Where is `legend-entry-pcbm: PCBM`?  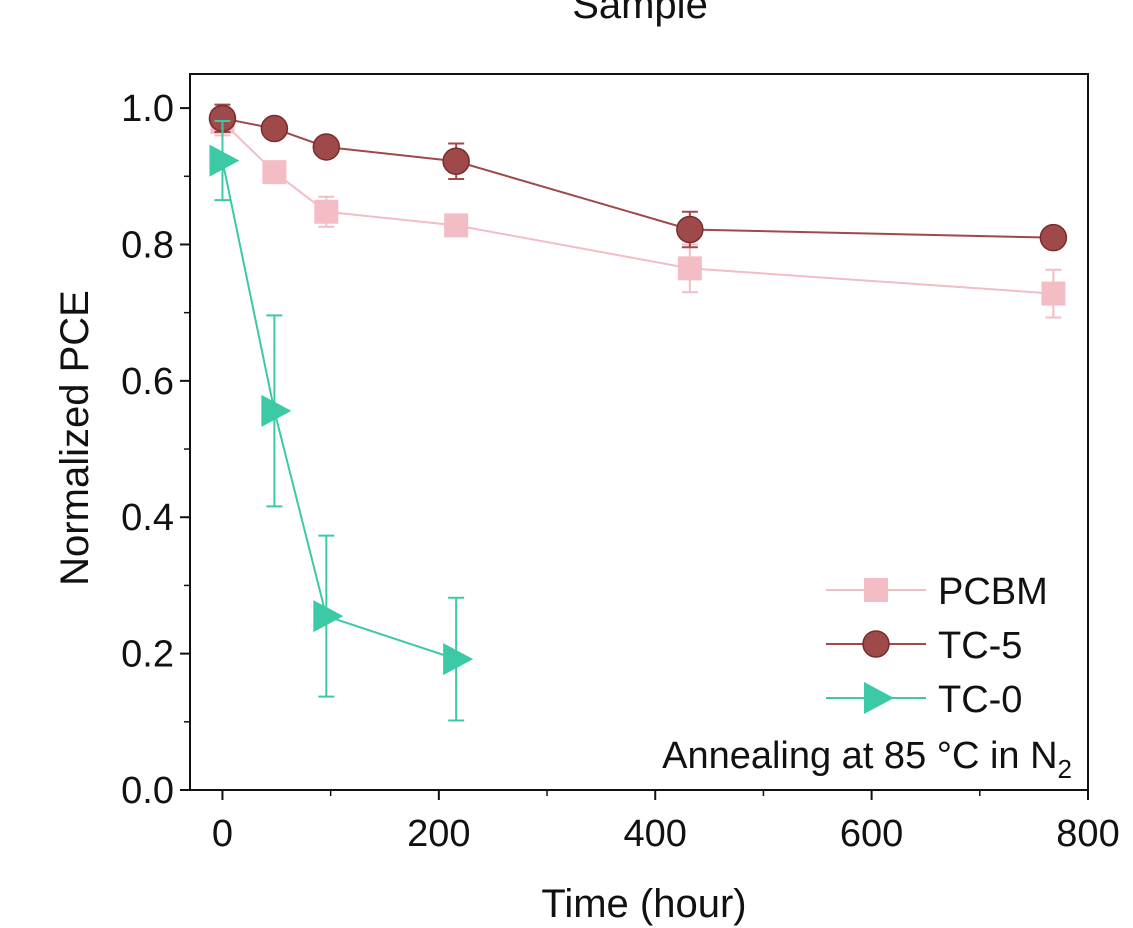
legend-entry-pcbm: PCBM is located at coordinates (937, 592).